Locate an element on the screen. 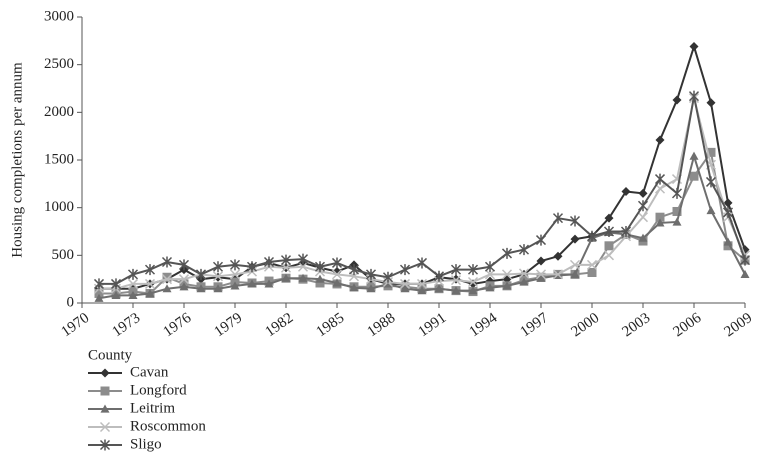  x-tick-label: 1988 is located at coordinates (382, 325).